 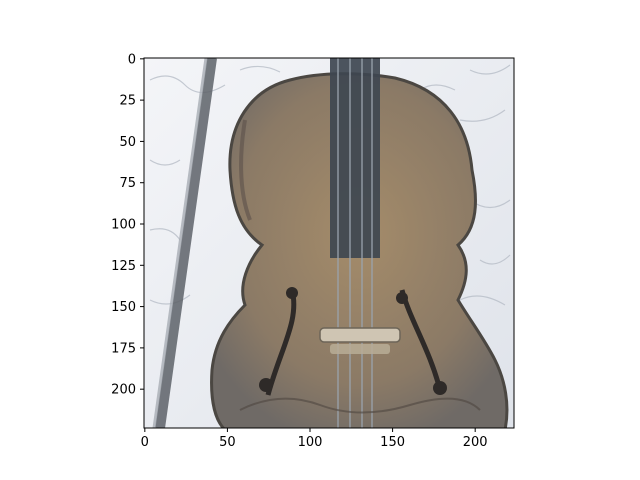 I want to click on y-tick-label: 25, so click(x=127, y=101).